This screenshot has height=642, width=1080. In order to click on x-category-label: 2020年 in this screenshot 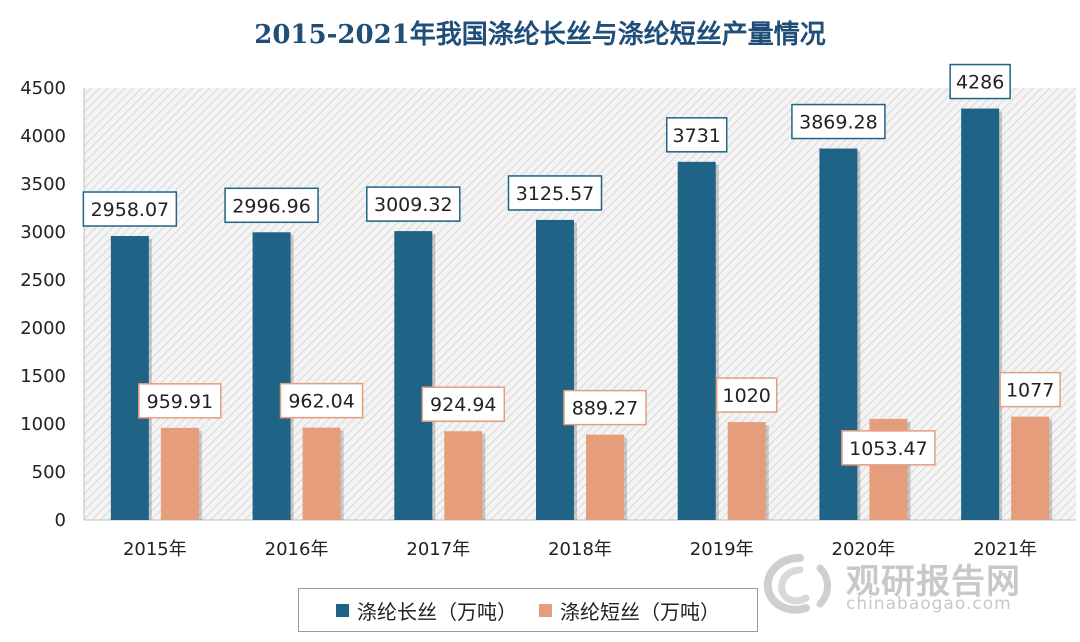, I will do `click(864, 549)`.